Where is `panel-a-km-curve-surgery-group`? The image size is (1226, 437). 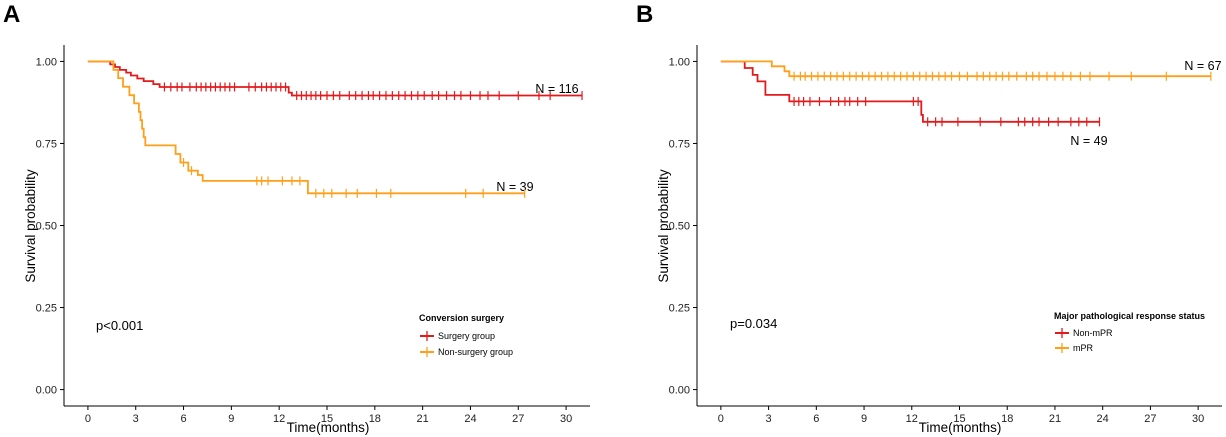
panel-a-km-curve-surgery-group is located at coordinates (334, 78).